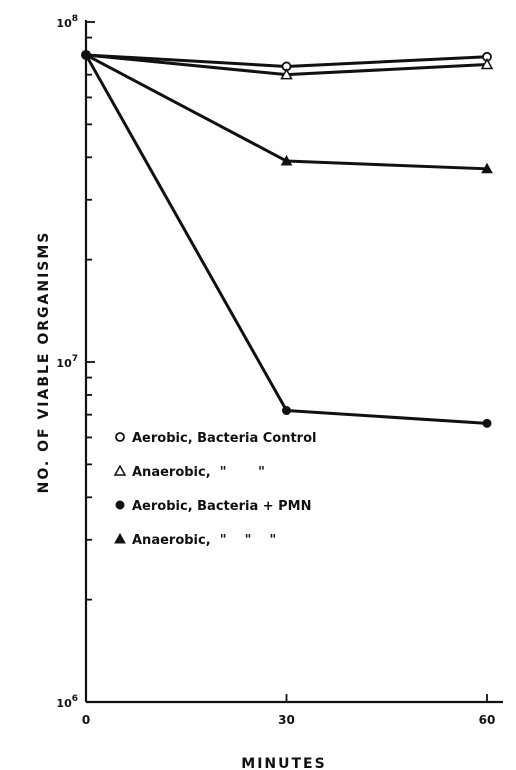  What do you see at coordinates (86, 54) in the screenshot?
I see `data-point-origin` at bounding box center [86, 54].